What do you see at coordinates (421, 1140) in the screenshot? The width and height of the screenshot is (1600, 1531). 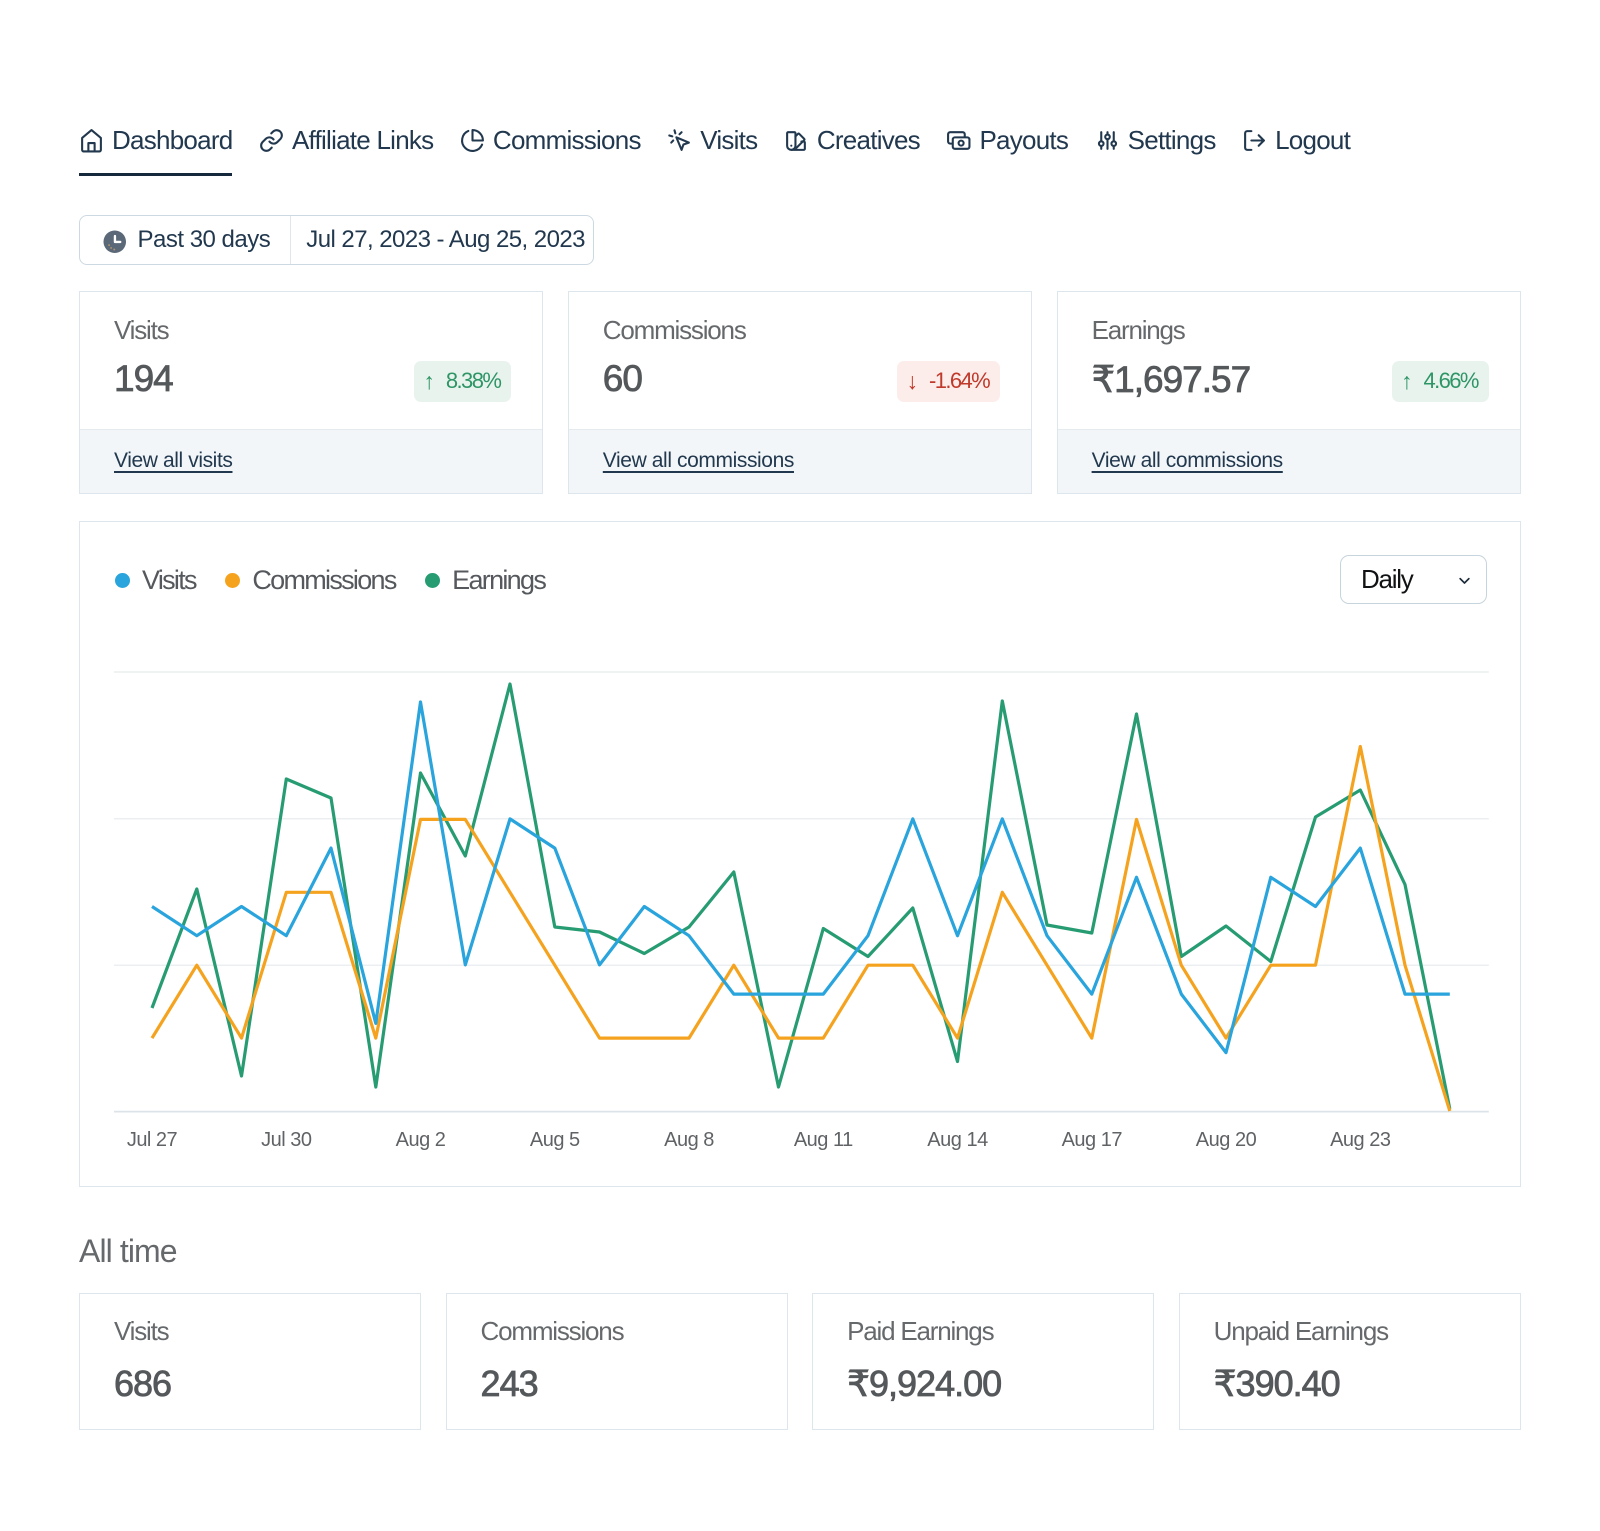 I see `svg-text: Aug 2` at bounding box center [421, 1140].